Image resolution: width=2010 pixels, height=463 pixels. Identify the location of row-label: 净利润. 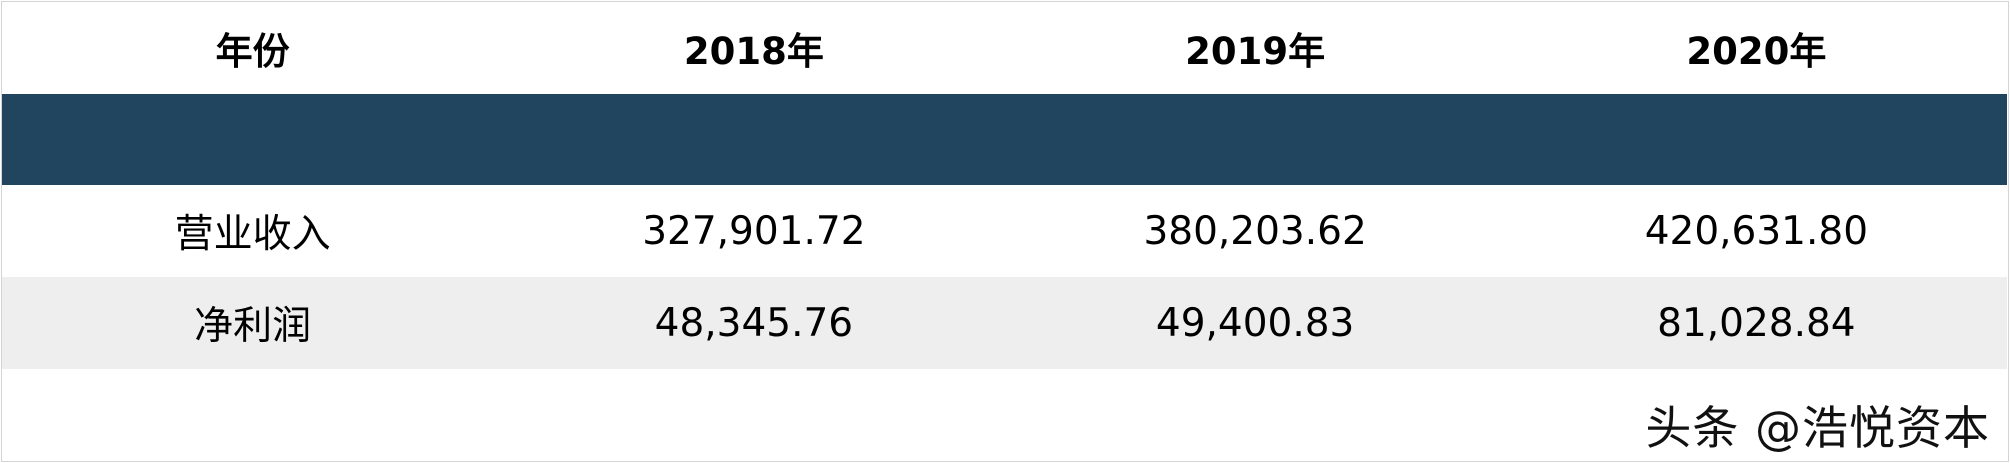
(253, 323).